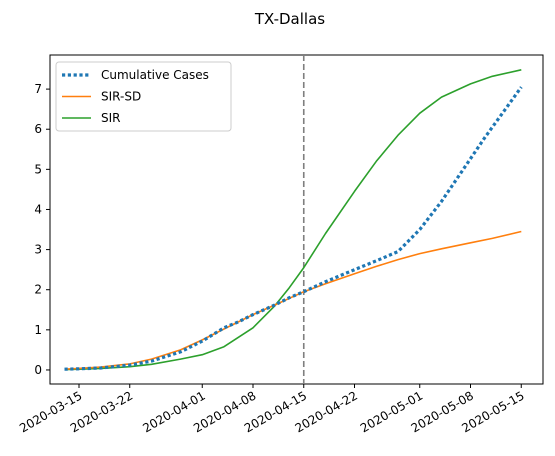  I want to click on y-tick-label: 1, so click(38, 330).